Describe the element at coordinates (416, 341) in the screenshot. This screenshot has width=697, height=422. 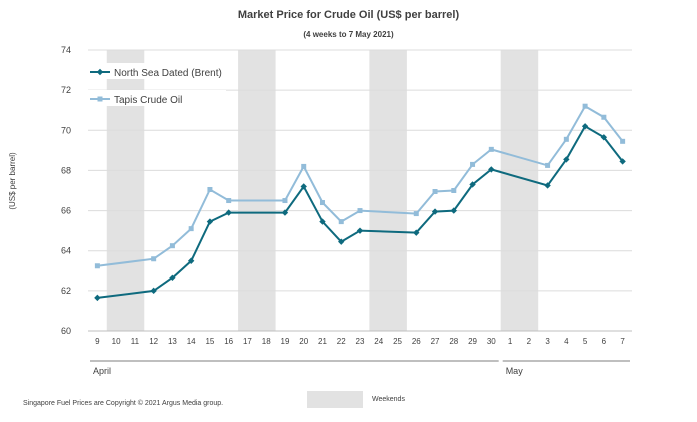
I see `x-tick-label: 26` at that location.